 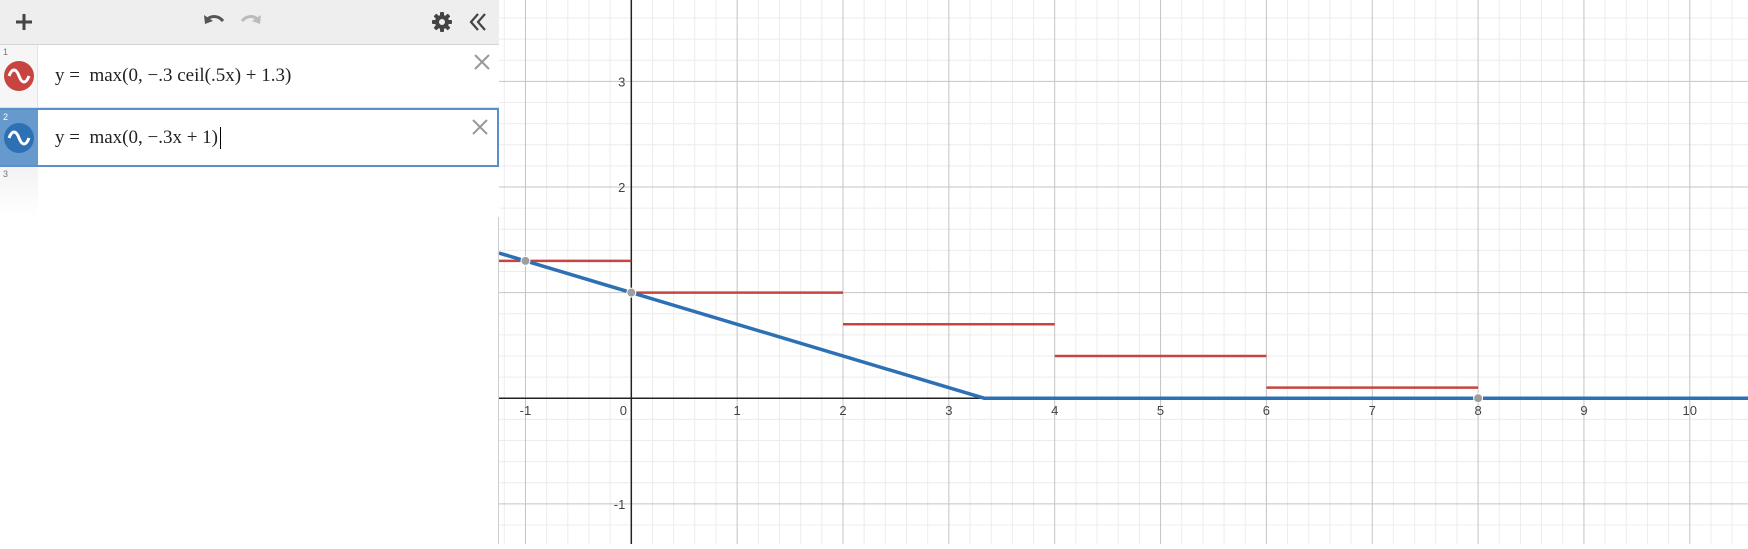 I want to click on y-tick-label: -1, so click(x=620, y=504).